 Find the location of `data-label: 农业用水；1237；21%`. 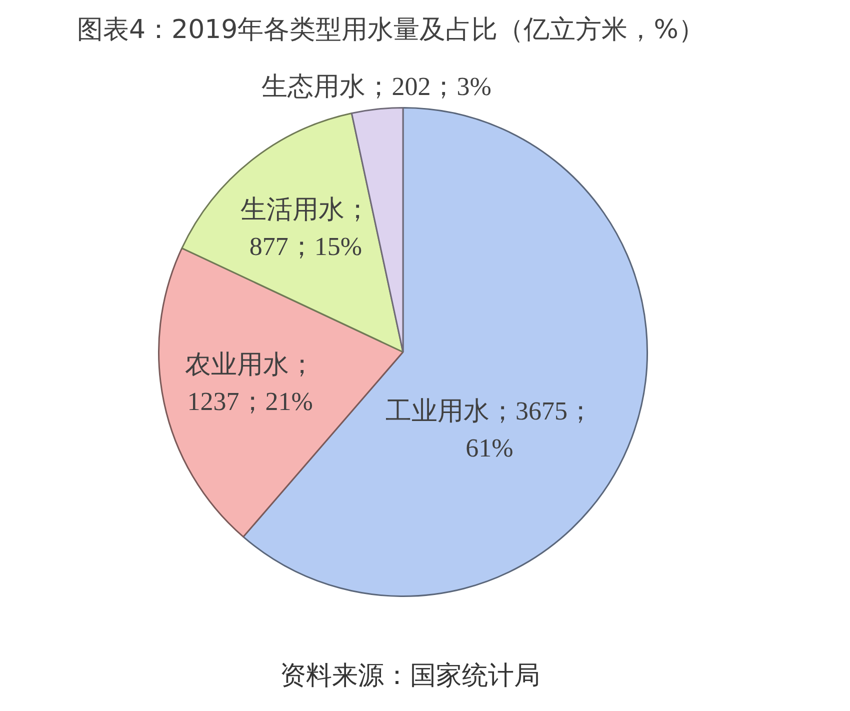

data-label: 农业用水；1237；21% is located at coordinates (250, 383).